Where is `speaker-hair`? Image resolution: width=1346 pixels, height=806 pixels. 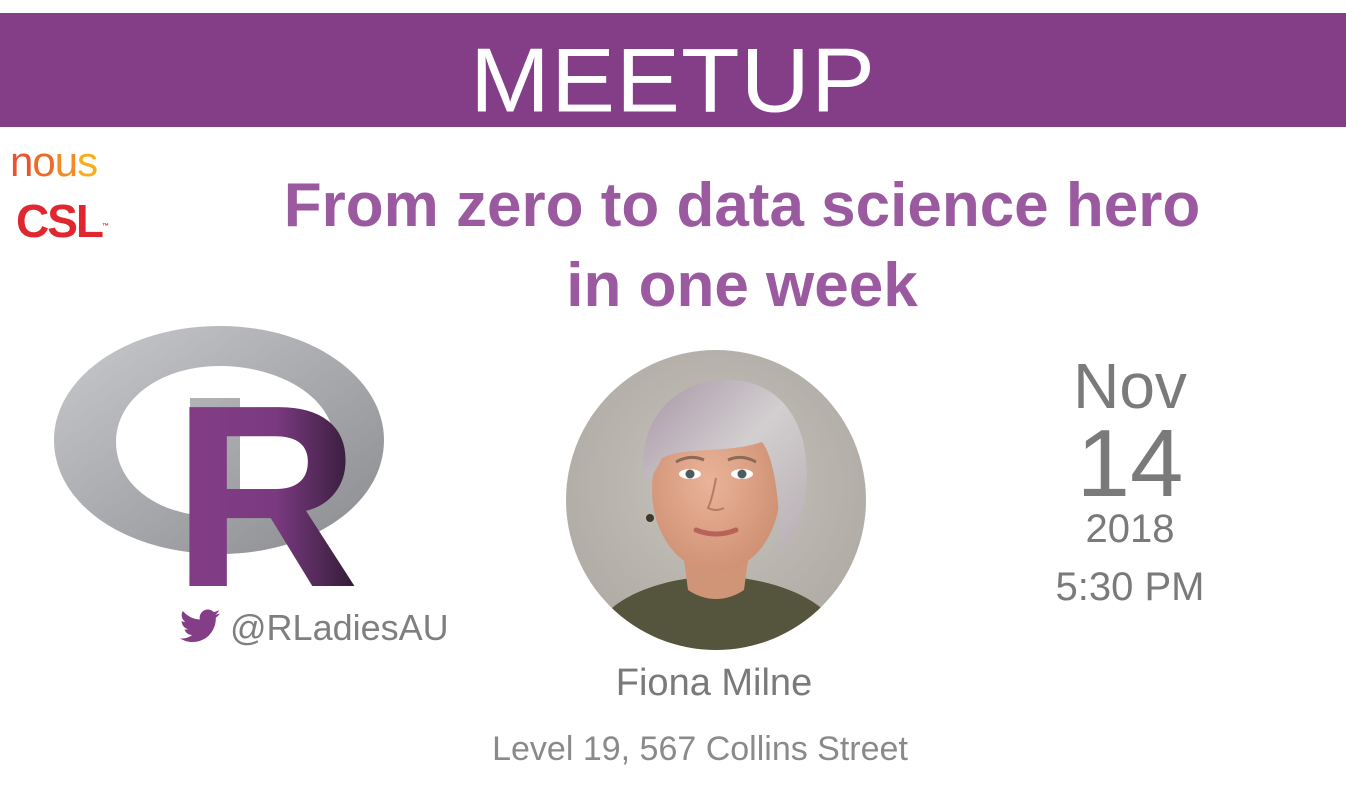 speaker-hair is located at coordinates (725, 464).